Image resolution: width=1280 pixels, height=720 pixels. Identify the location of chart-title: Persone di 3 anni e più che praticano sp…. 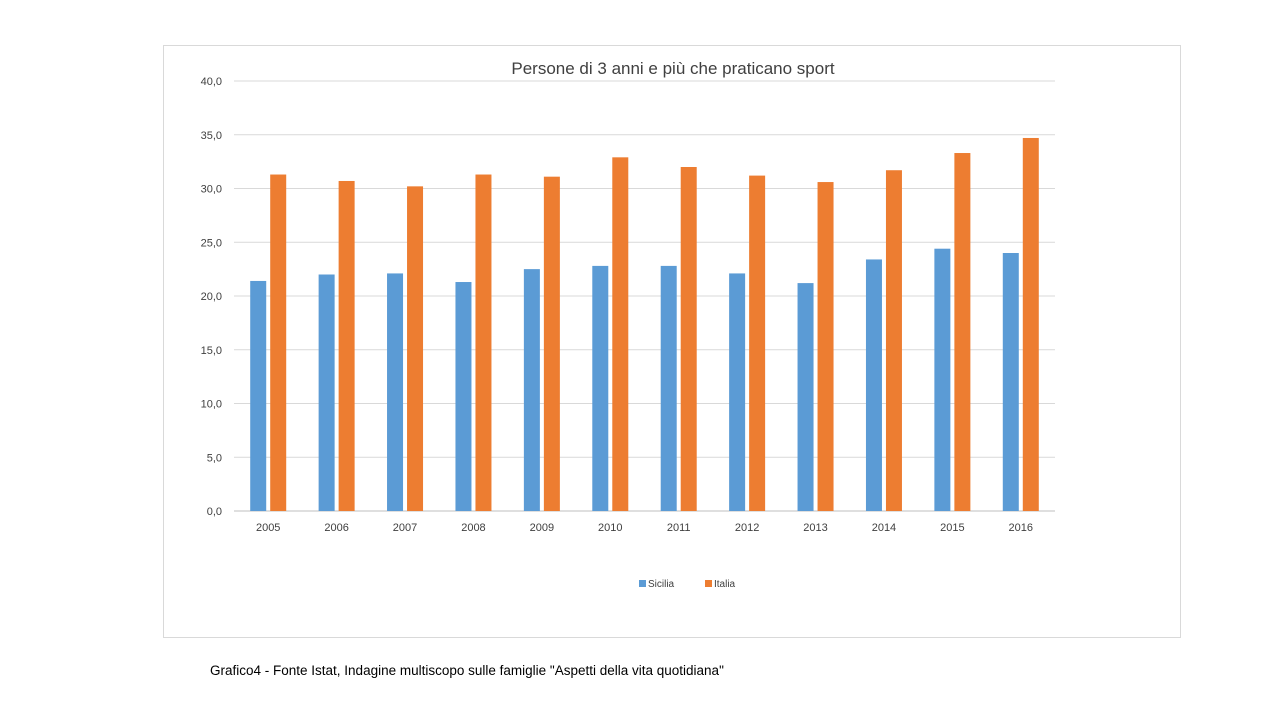
(672, 68).